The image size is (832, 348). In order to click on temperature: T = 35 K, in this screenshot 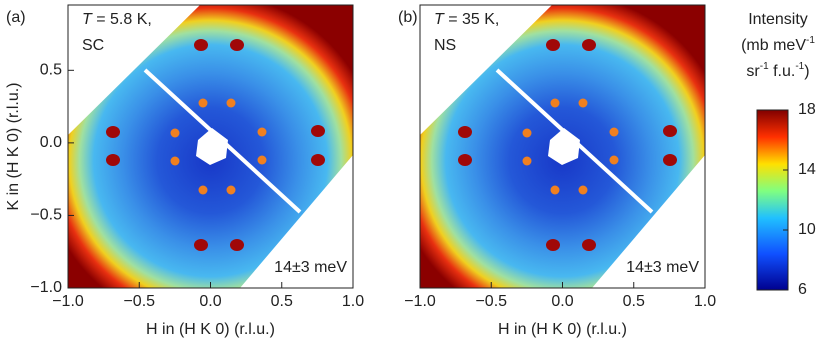, I will do `click(466, 19)`.